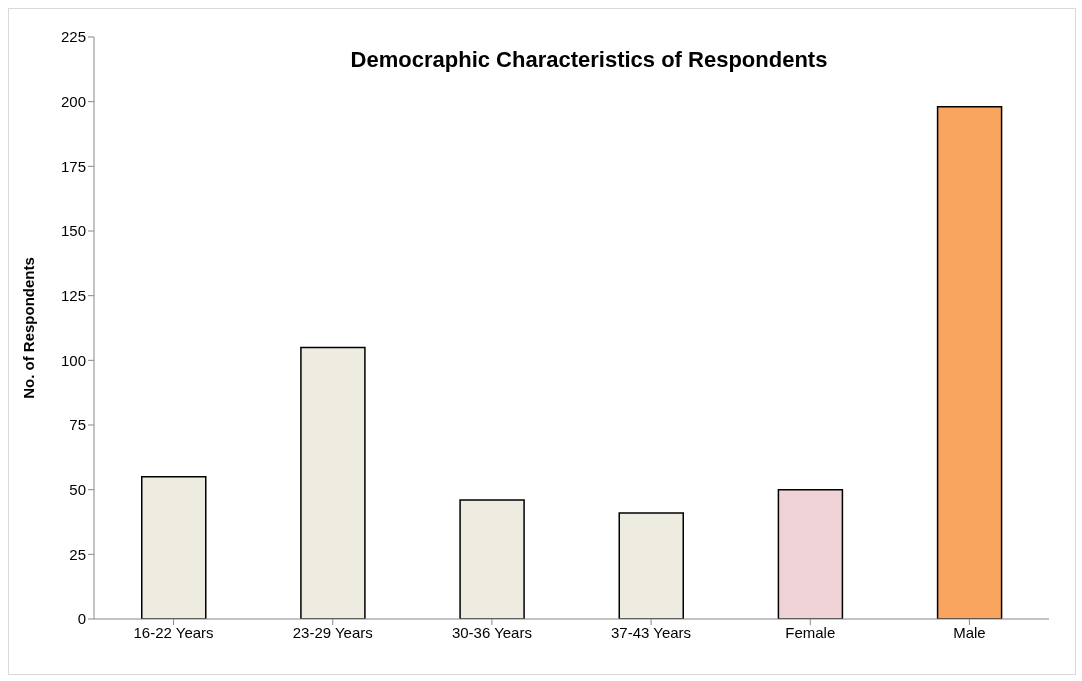 The height and width of the screenshot is (681, 1082). What do you see at coordinates (81, 619) in the screenshot?
I see `y-tick-label: 0` at bounding box center [81, 619].